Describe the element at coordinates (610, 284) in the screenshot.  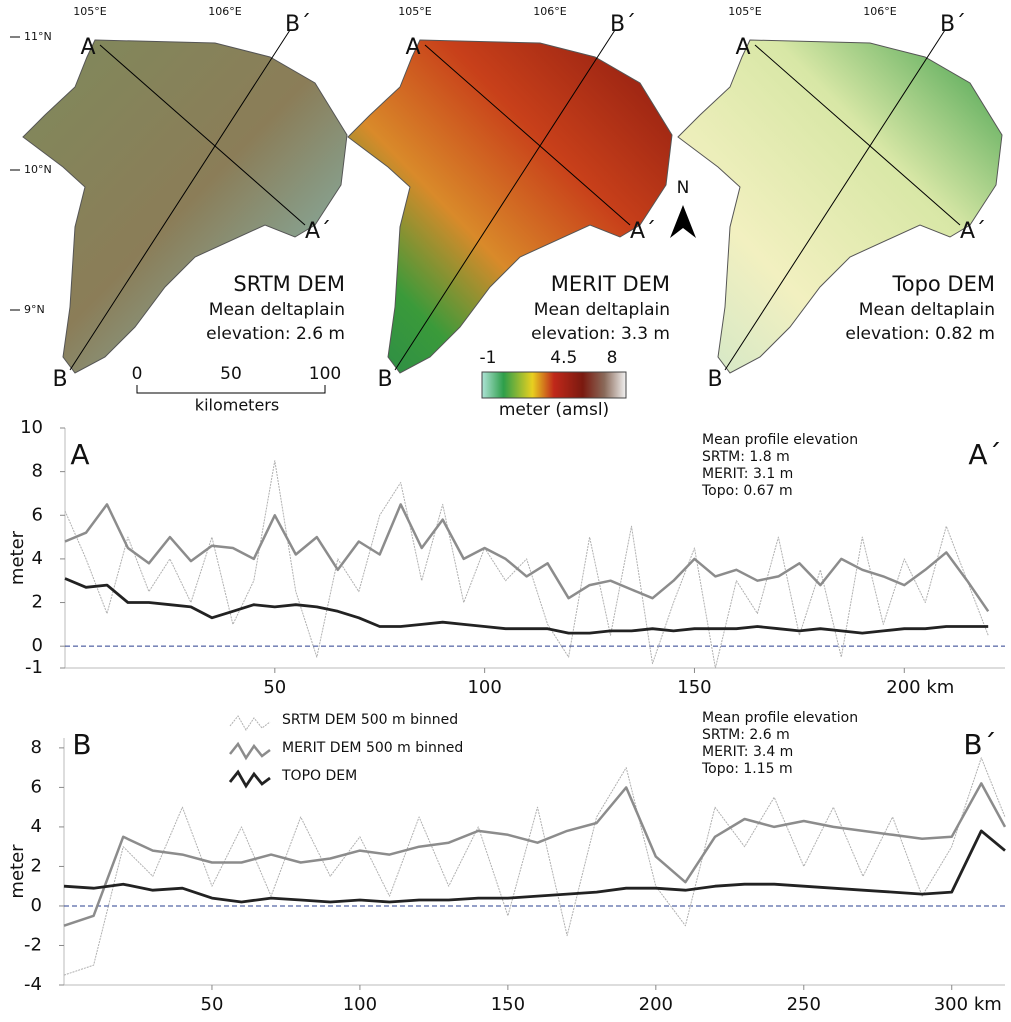
I see `map-title: MERIT DEM` at that location.